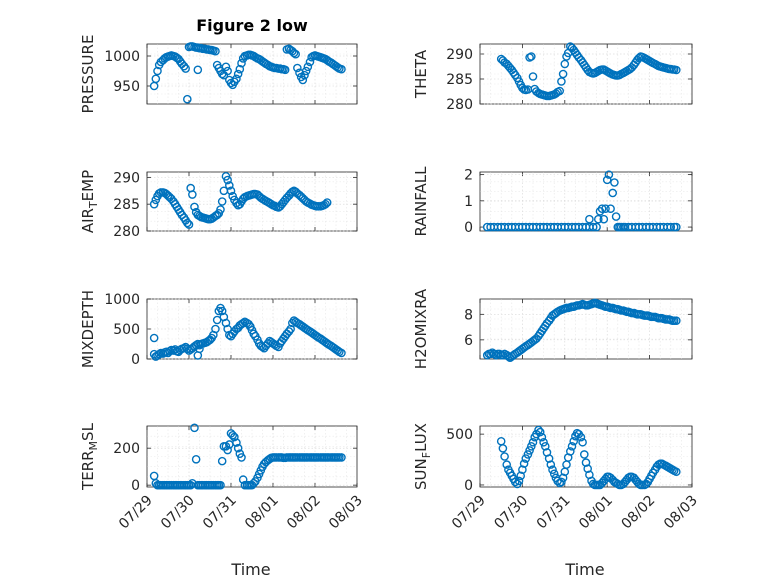  Describe the element at coordinates (178, 513) in the screenshot. I see `x-tick-label: 07/30` at that location.